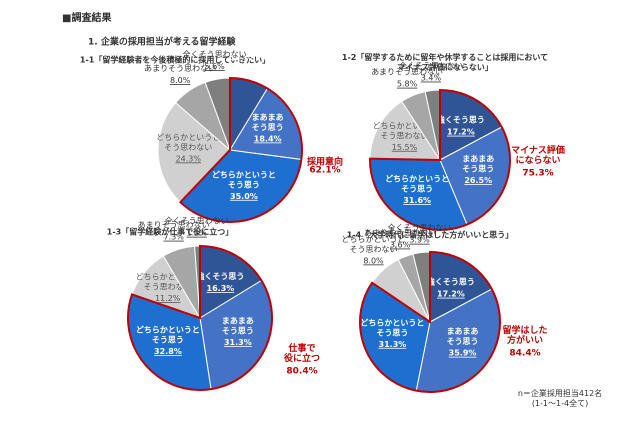  Describe the element at coordinates (524, 335) in the screenshot. I see `annotation: 留学はした方がいい` at that location.